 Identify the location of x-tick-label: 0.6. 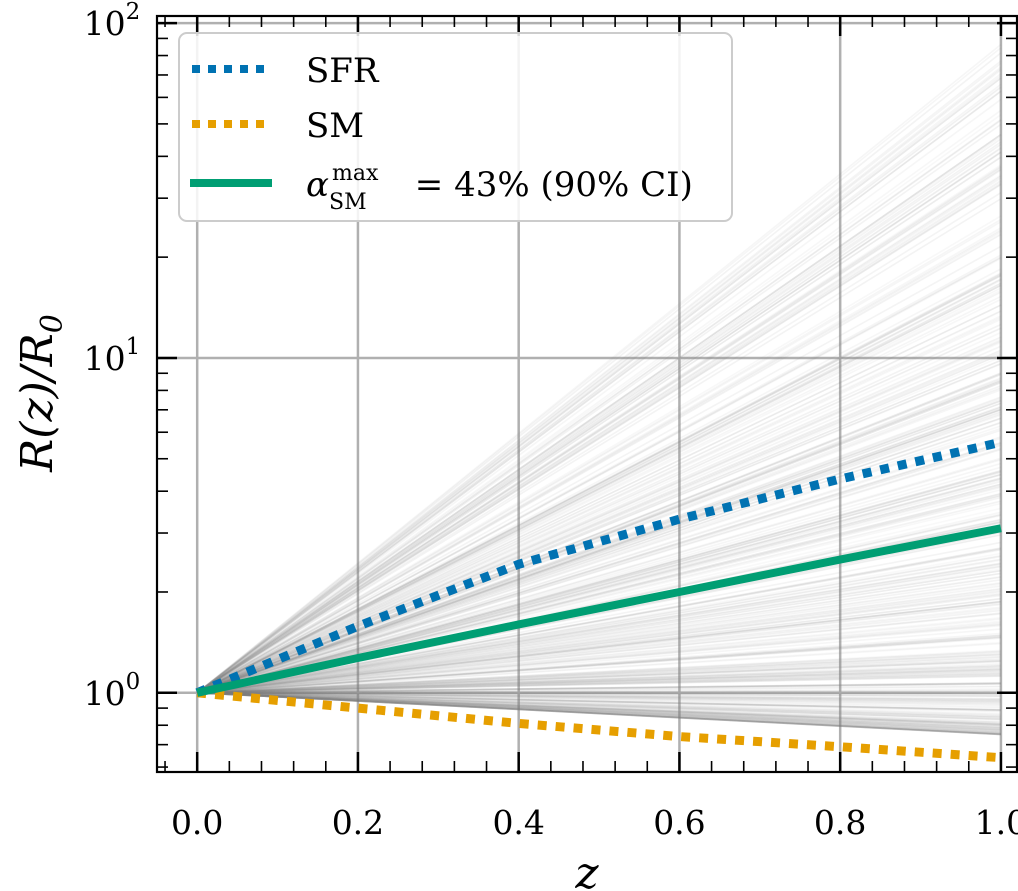
(679, 822).